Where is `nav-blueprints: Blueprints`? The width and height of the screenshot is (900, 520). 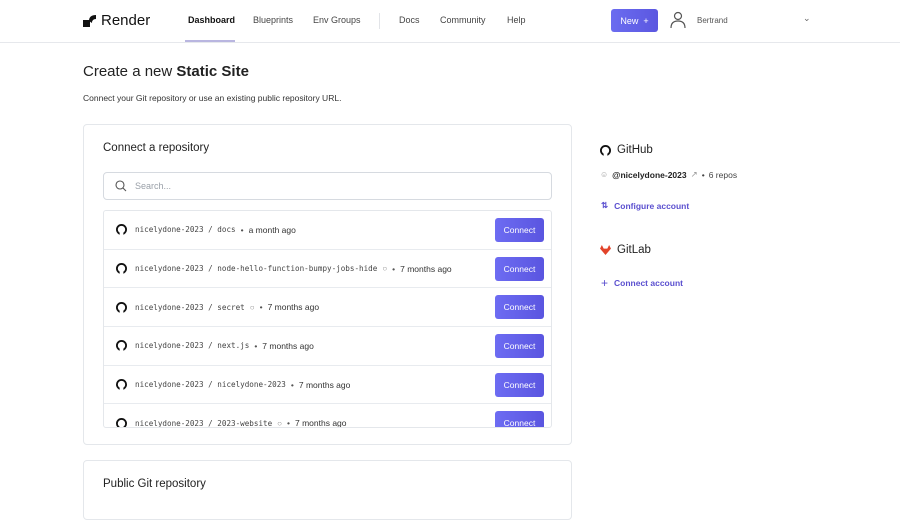
nav-blueprints: Blueprints is located at coordinates (273, 20).